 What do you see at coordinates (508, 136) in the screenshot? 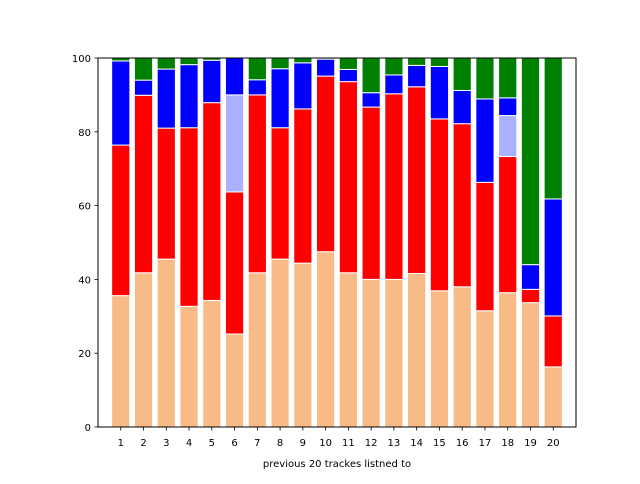
I see `bar-segment-18-s3` at bounding box center [508, 136].